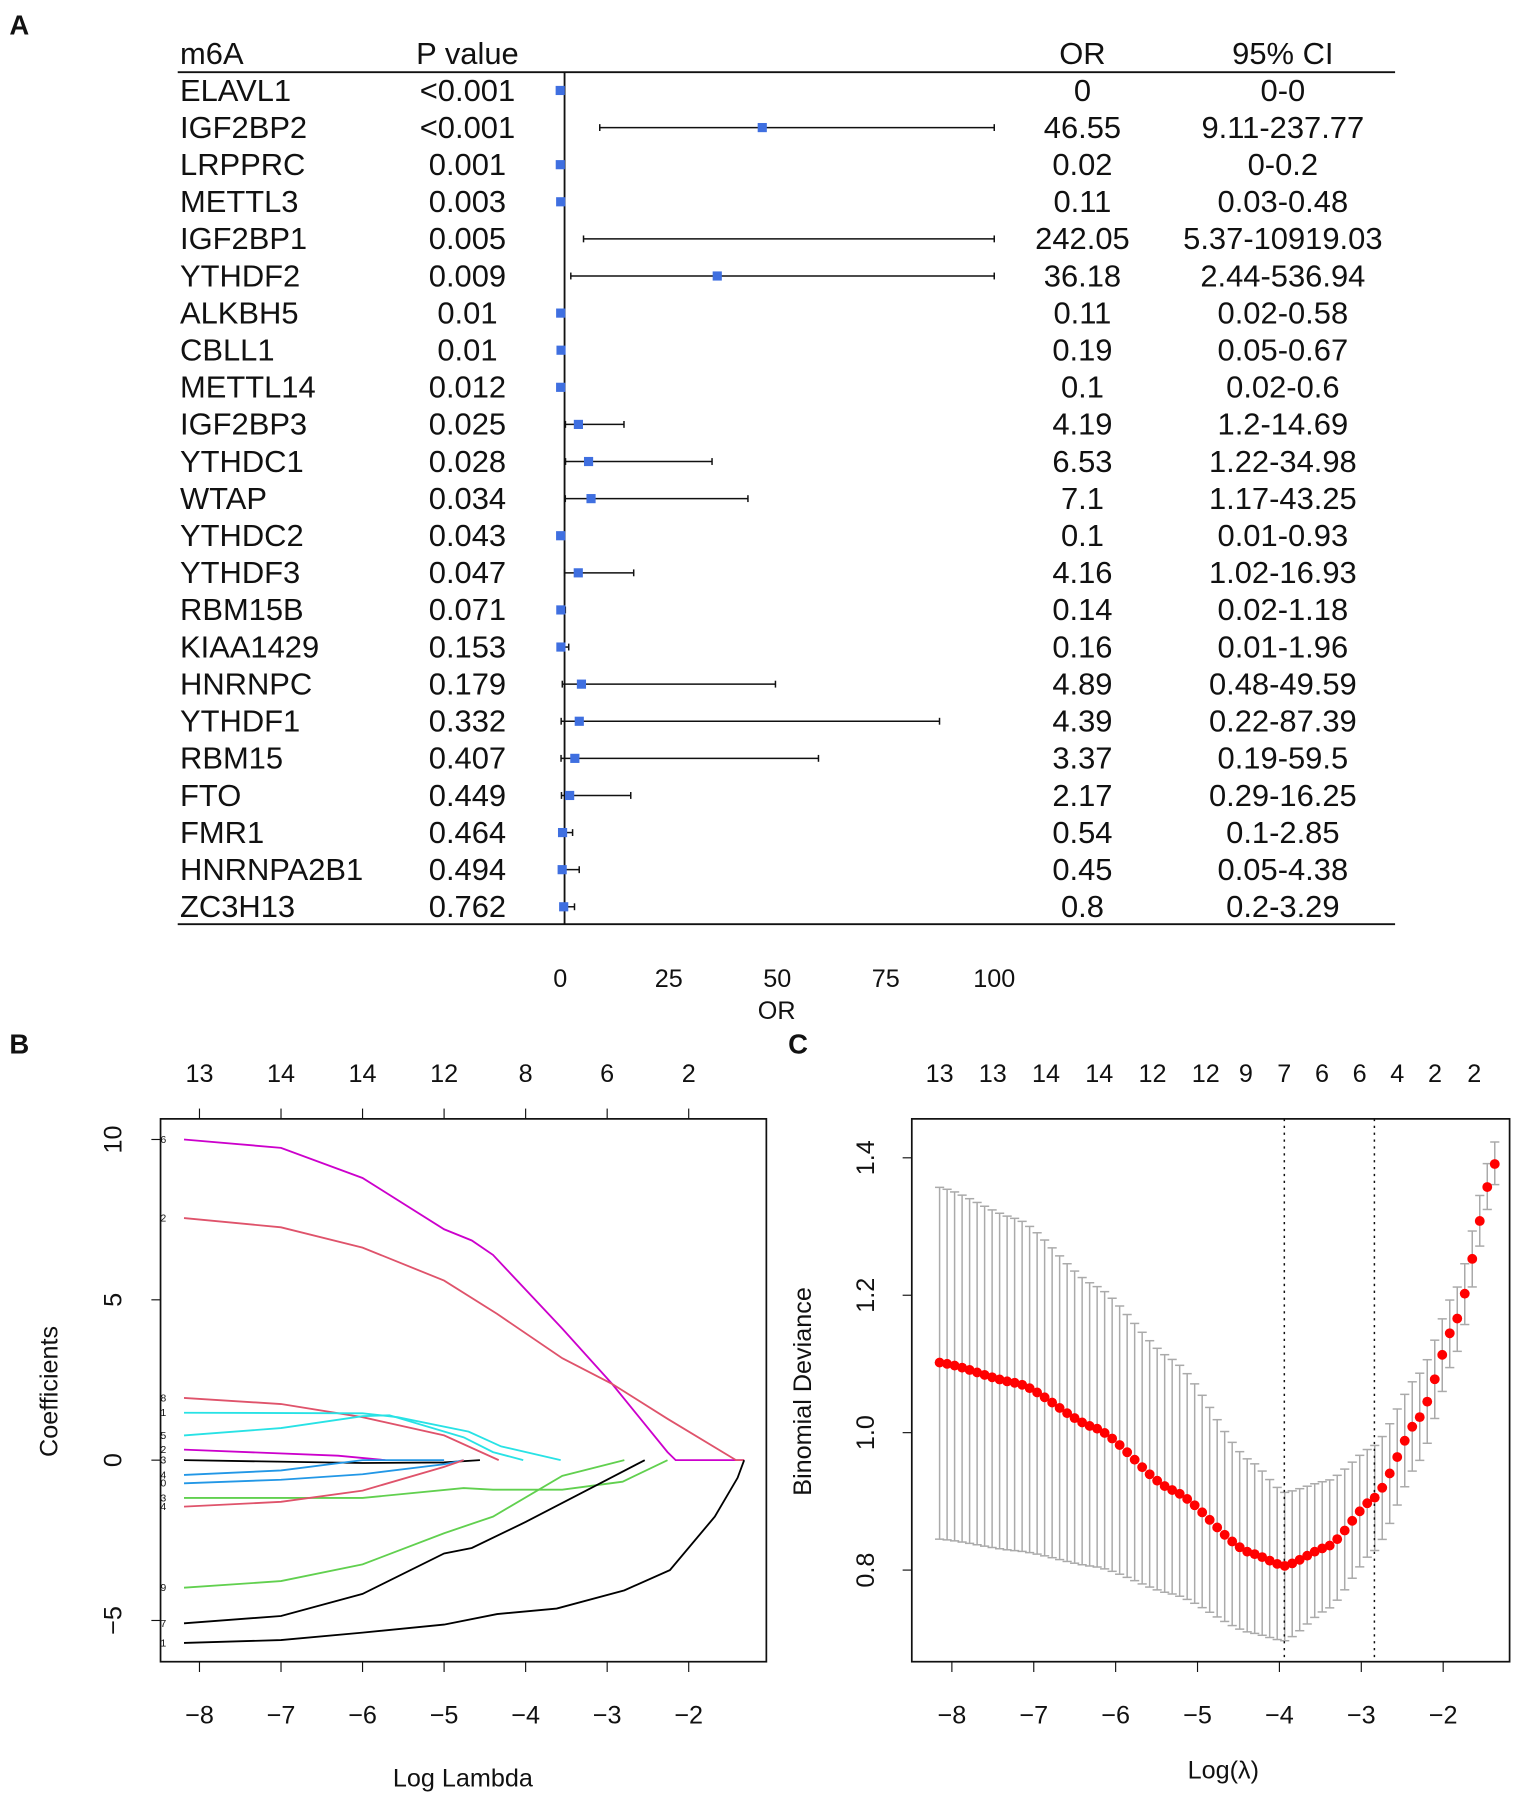 The width and height of the screenshot is (1535, 1806). What do you see at coordinates (231, 758) in the screenshot?
I see `gene-name: RBM15` at bounding box center [231, 758].